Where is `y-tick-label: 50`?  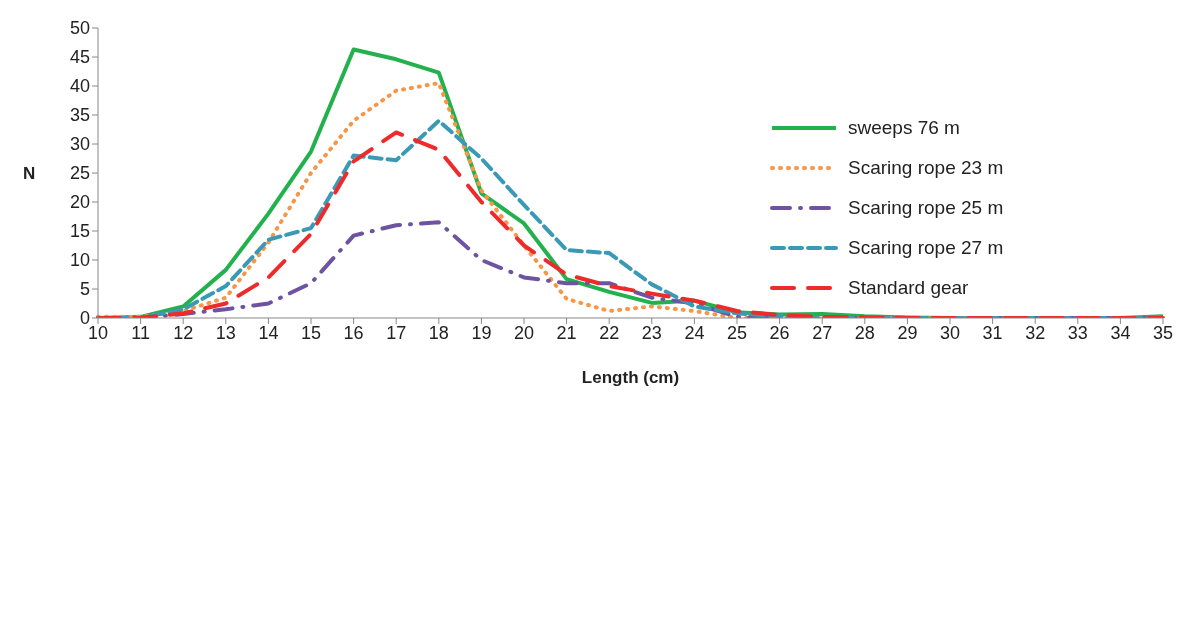 y-tick-label: 50 is located at coordinates (79, 28).